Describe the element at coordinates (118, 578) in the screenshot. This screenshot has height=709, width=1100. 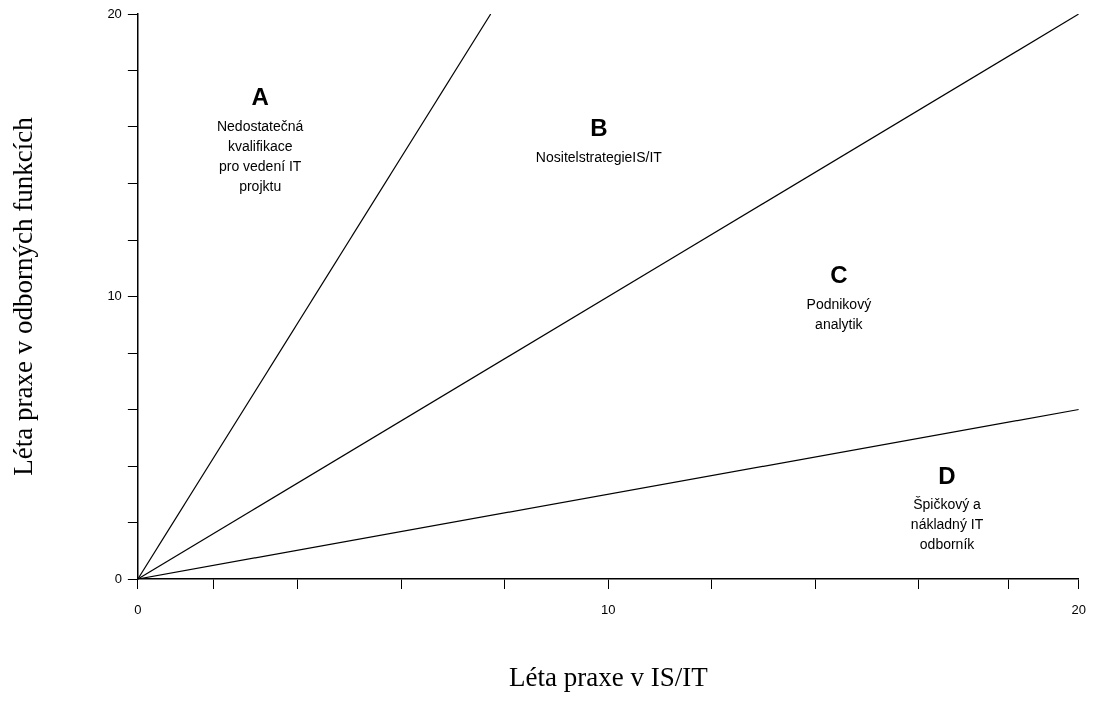
I see `y-tick-label: 0` at that location.